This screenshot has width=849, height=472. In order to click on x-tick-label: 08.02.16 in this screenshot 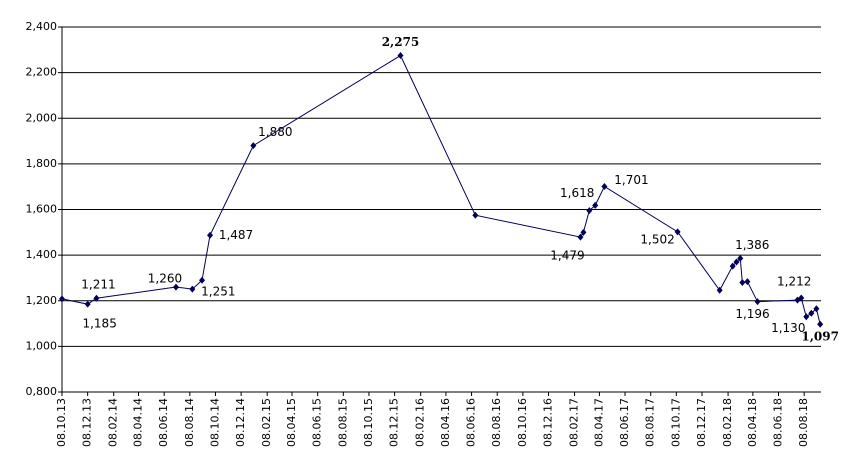, I will do `click(420, 422)`.